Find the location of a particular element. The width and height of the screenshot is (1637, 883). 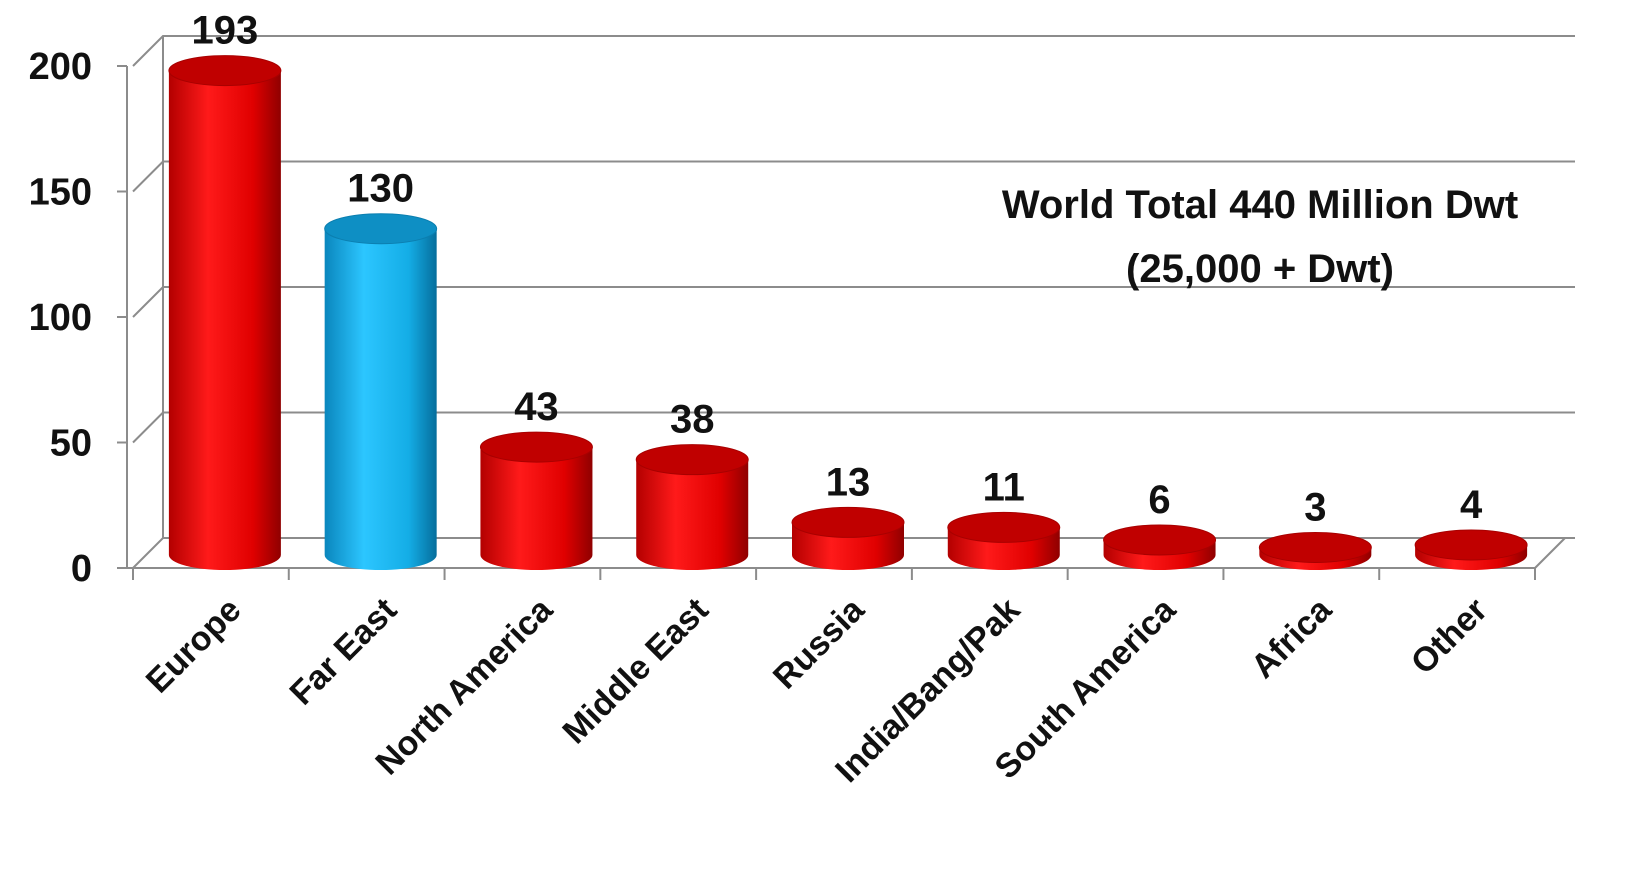

y-tick-labels: 0 50 100 150 200 is located at coordinates (60, 318).